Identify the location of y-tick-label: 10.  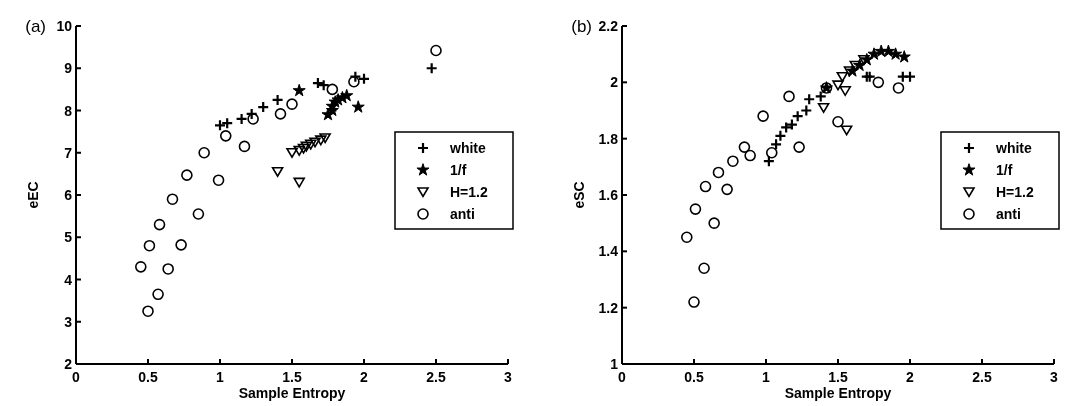
(64, 26).